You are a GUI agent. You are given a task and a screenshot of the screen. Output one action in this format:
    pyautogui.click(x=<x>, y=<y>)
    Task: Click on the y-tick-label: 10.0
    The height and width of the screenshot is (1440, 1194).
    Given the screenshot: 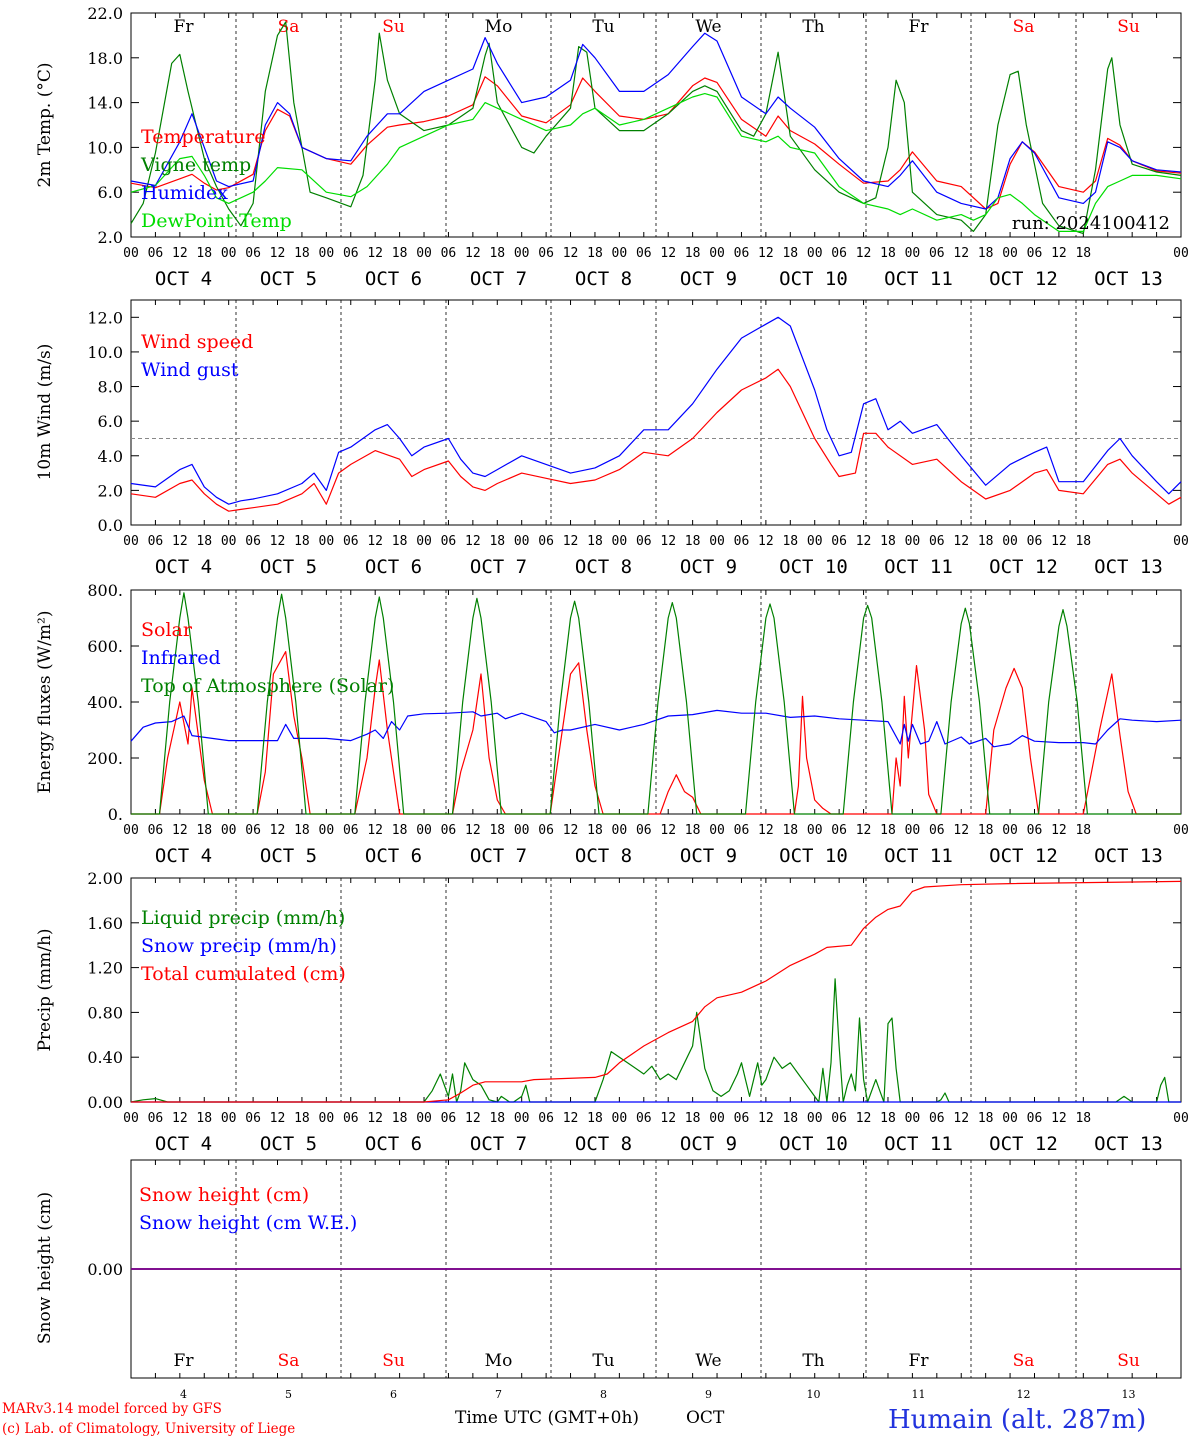 What is the action you would take?
    pyautogui.click(x=105, y=352)
    